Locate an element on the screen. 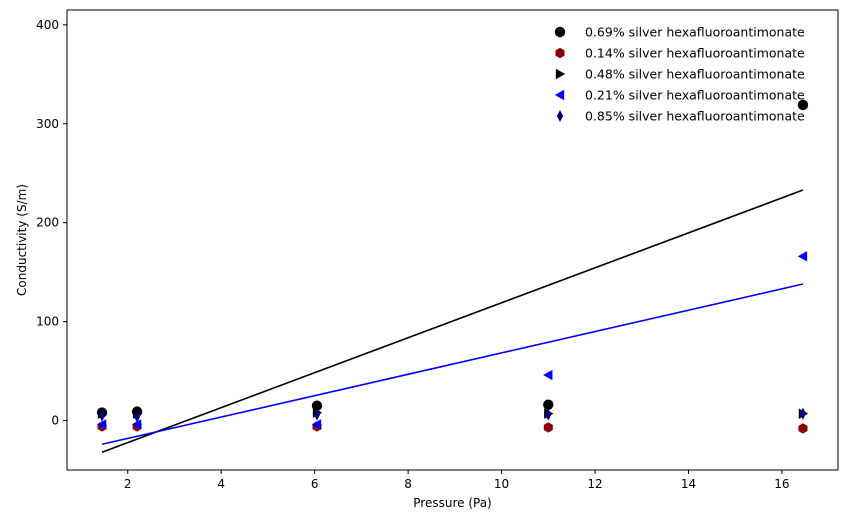  x-tick-label: 16 is located at coordinates (781, 484).